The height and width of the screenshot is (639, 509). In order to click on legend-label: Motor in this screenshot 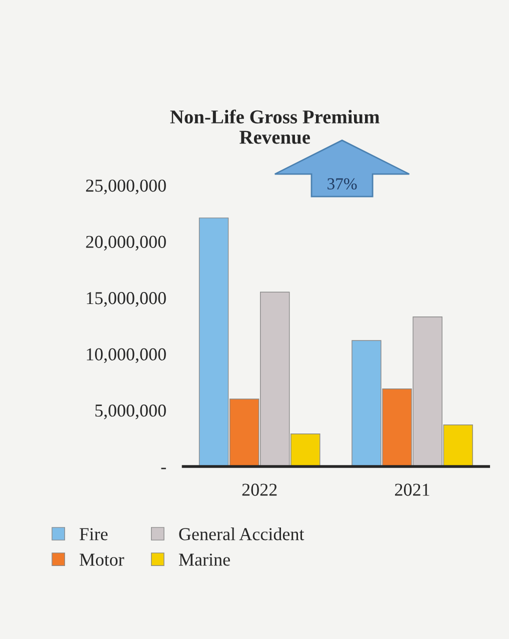, I will do `click(102, 560)`.